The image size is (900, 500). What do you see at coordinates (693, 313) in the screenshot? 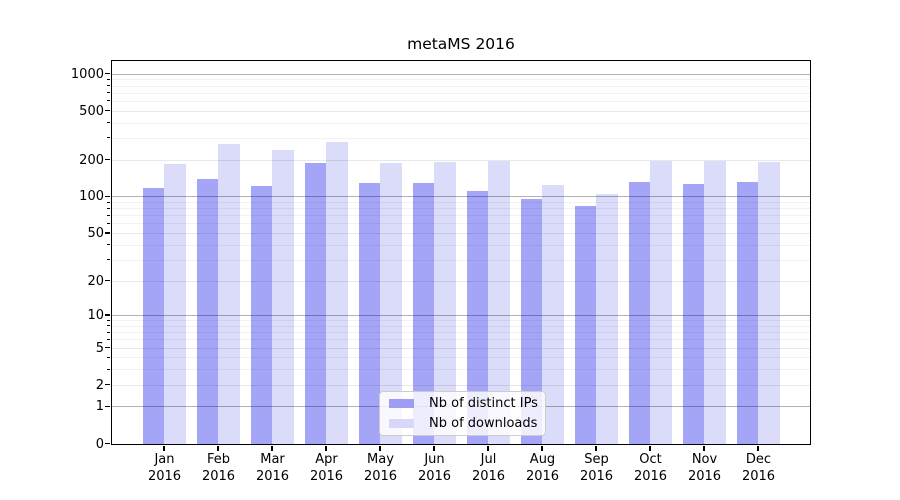
I see `bar-nov-distinct-ips` at bounding box center [693, 313].